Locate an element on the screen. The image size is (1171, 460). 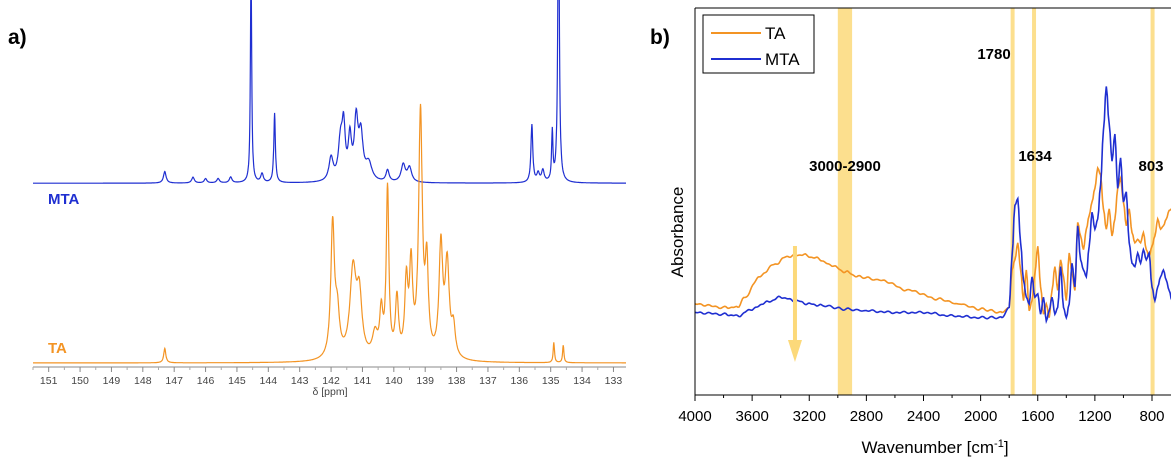
x-axis-ticks-b: 4000 3600 3200 2800 2400 2000 1600 1200 800 is located at coordinates (921, 410).